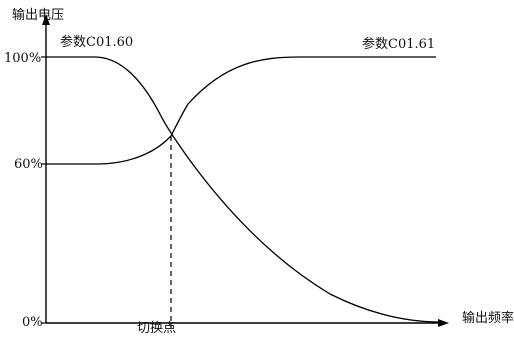  Describe the element at coordinates (488, 318) in the screenshot. I see `x-axis-label: 输出频率` at that location.